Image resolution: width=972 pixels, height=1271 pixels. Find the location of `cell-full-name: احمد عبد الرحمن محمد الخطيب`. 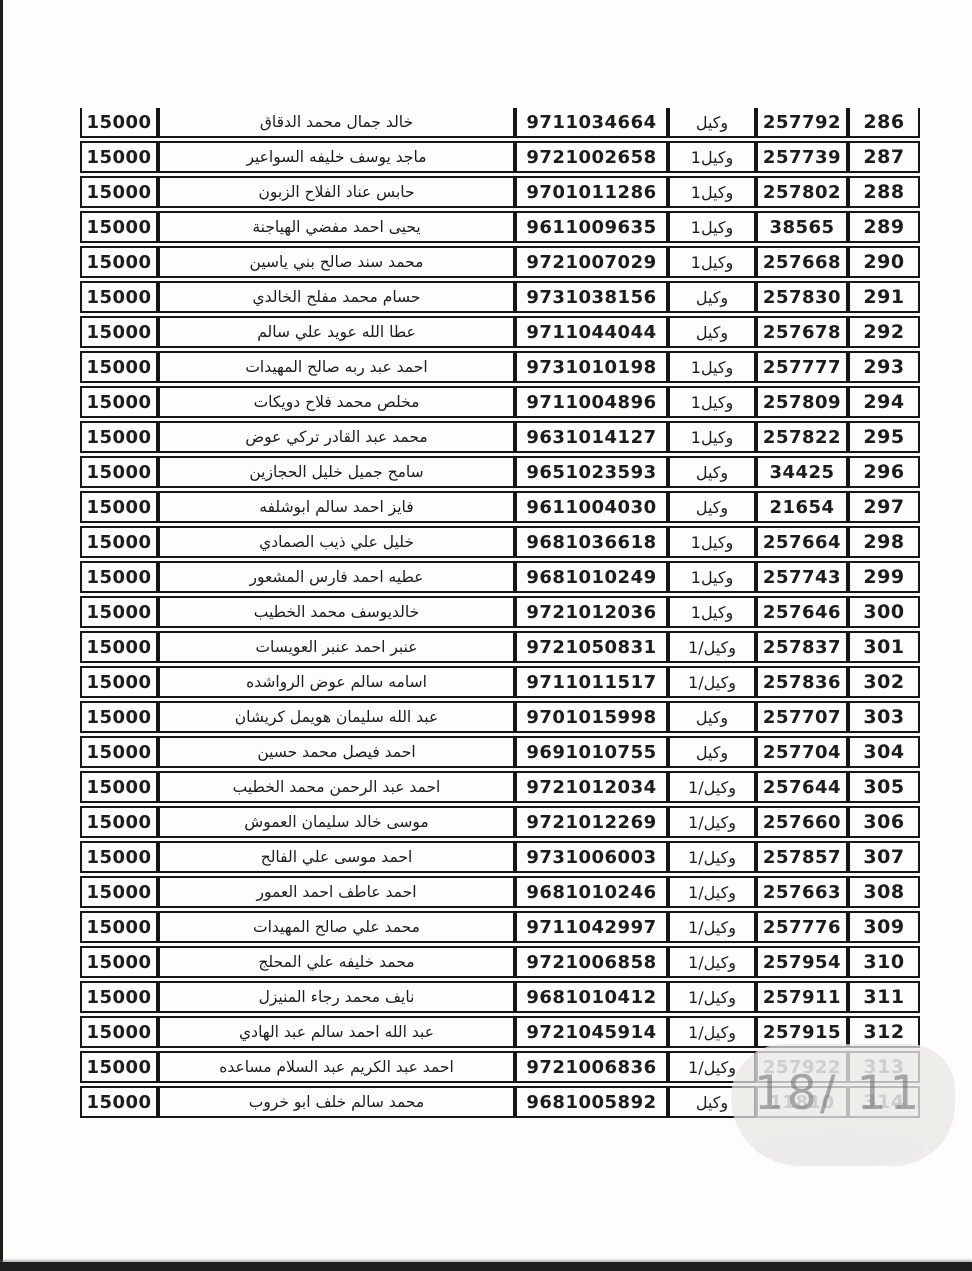

cell-full-name: احمد عبد الرحمن محمد الخطيب is located at coordinates (336, 787).